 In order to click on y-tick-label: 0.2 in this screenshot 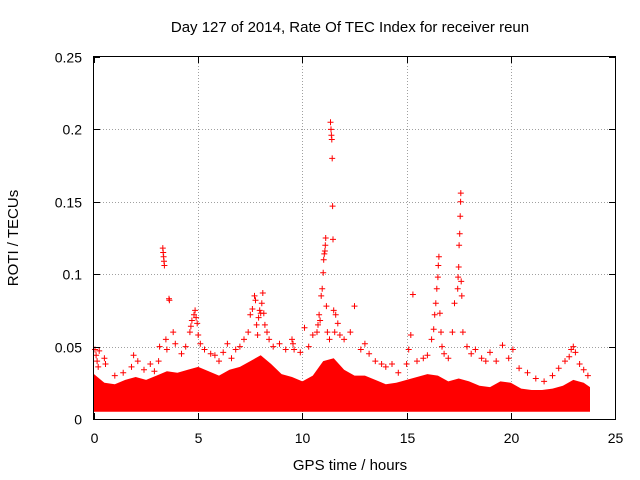, I will do `click(73, 130)`.